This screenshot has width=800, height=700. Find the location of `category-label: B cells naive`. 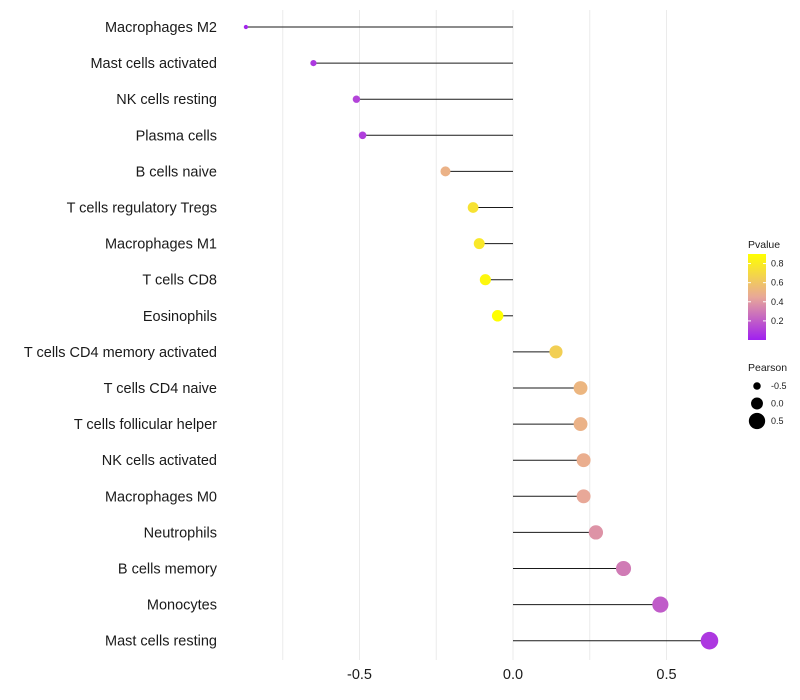

category-label: B cells naive is located at coordinates (176, 172).